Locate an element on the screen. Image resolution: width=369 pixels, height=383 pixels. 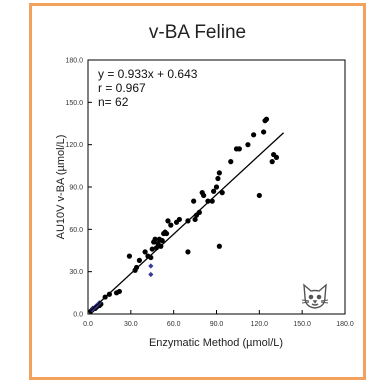
x-axis-label: Enzymatic Method (µmol/L) is located at coordinates (216, 343).